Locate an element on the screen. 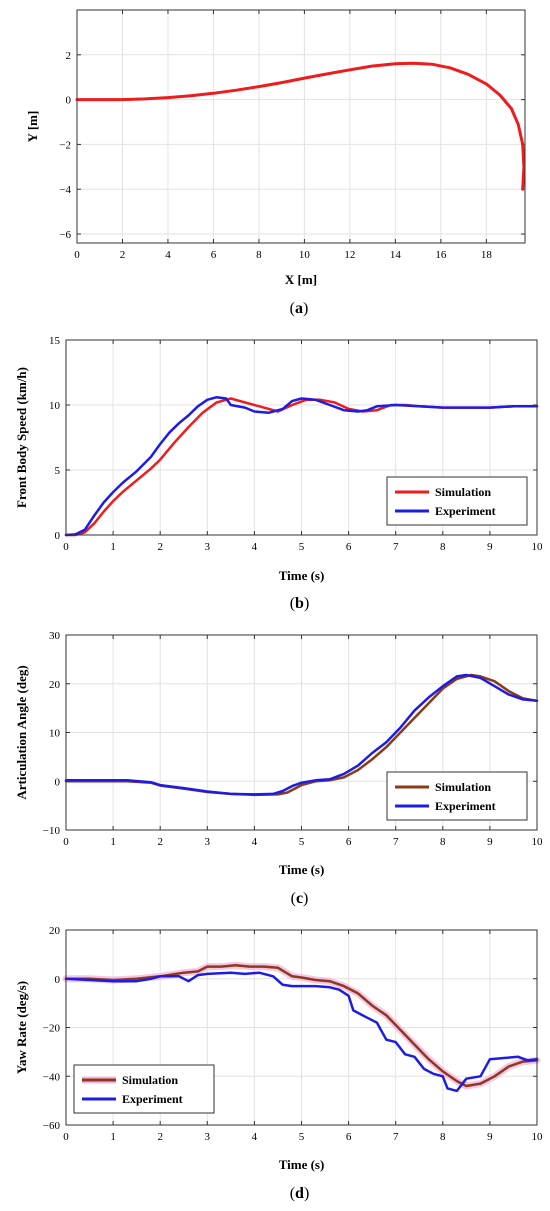  y-tick-label: 15 is located at coordinates (55, 341).